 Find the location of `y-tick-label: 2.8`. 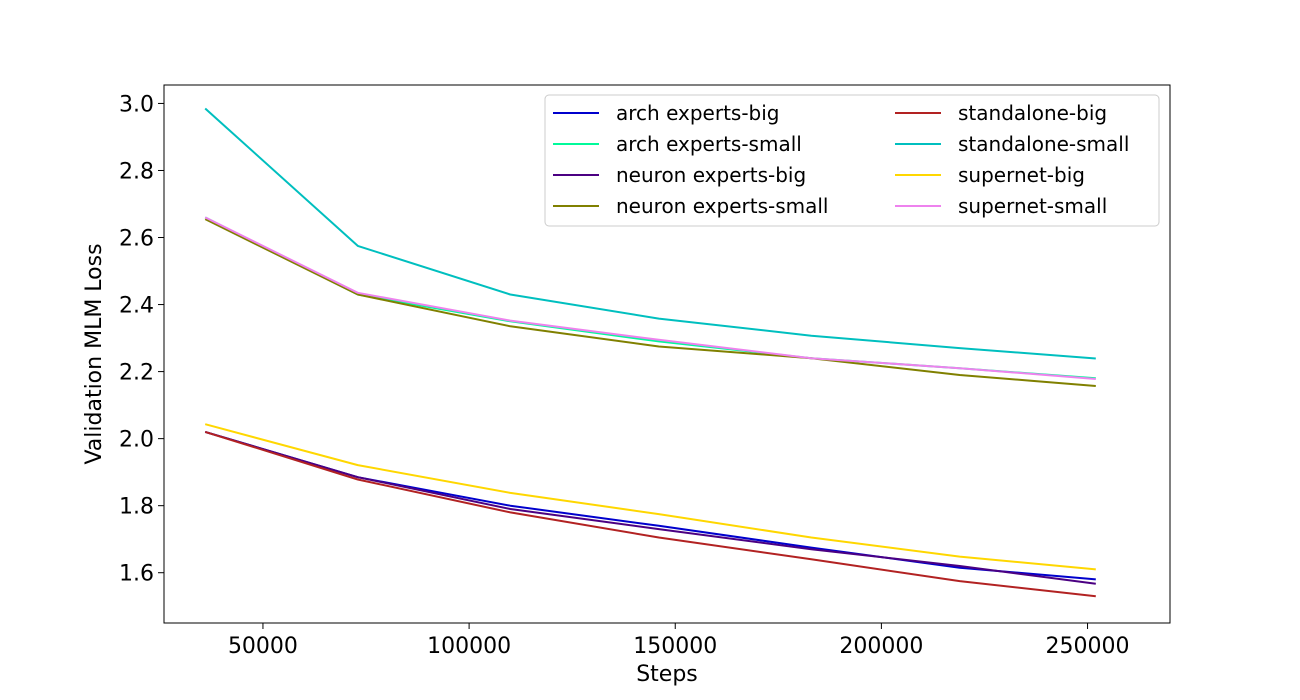

y-tick-label: 2.8 is located at coordinates (136, 171).